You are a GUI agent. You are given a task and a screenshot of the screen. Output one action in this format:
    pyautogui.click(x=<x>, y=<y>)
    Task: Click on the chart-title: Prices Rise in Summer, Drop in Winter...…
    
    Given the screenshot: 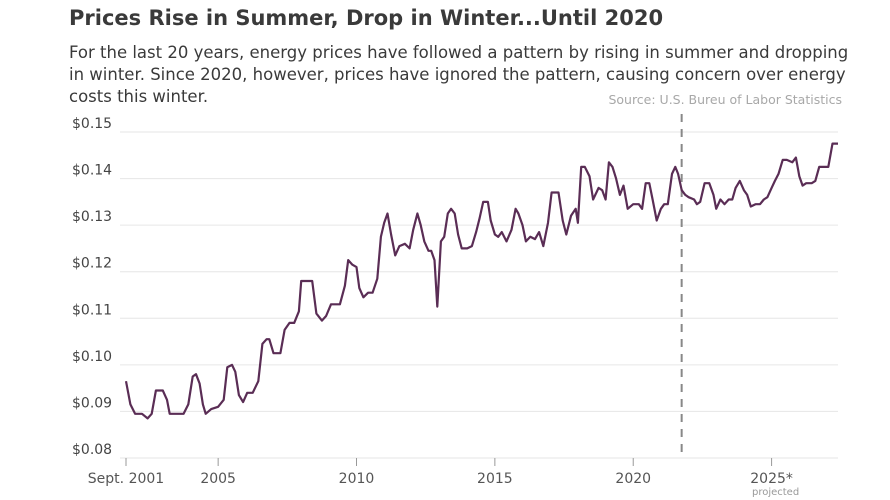 What is the action you would take?
    pyautogui.click(x=366, y=18)
    